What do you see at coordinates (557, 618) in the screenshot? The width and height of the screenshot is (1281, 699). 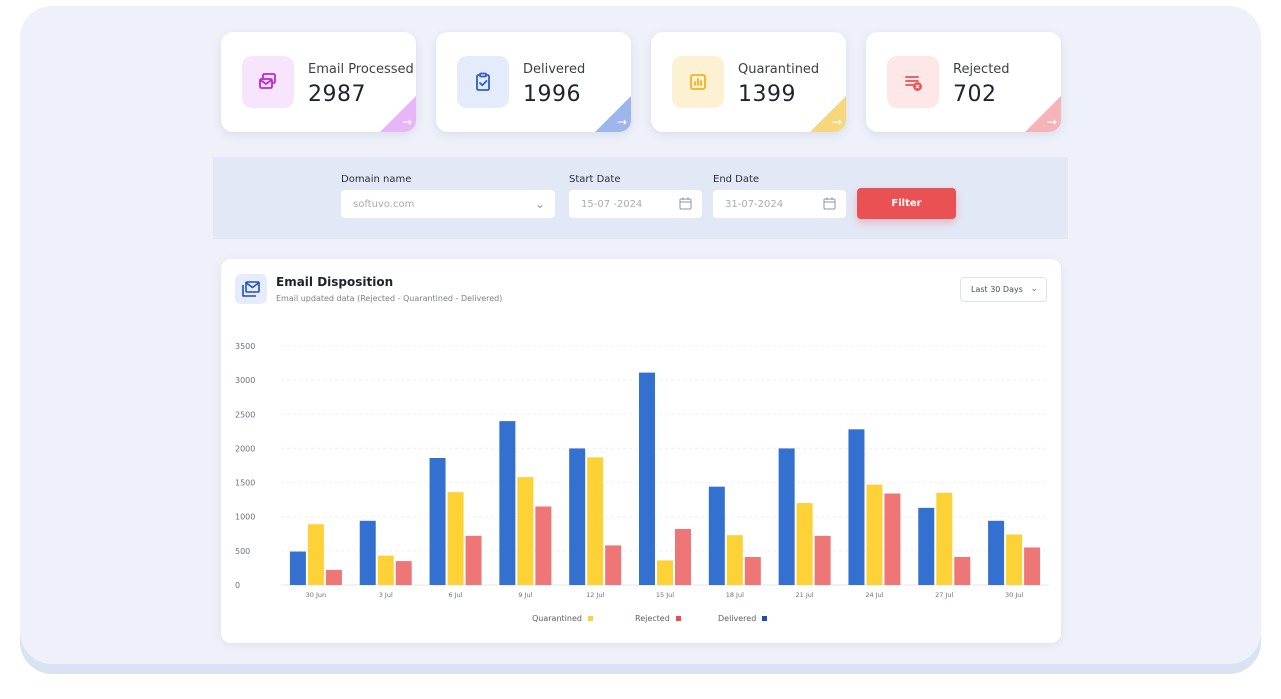 I see `legend-label: Quarantined` at bounding box center [557, 618].